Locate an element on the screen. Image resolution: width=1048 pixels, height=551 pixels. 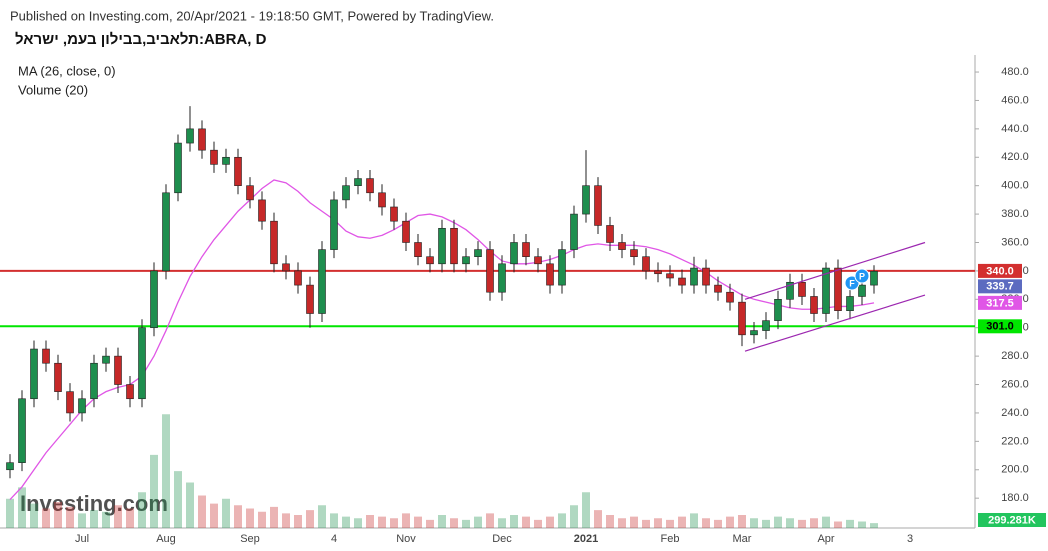
volume-label-box is located at coordinates (1012, 520).